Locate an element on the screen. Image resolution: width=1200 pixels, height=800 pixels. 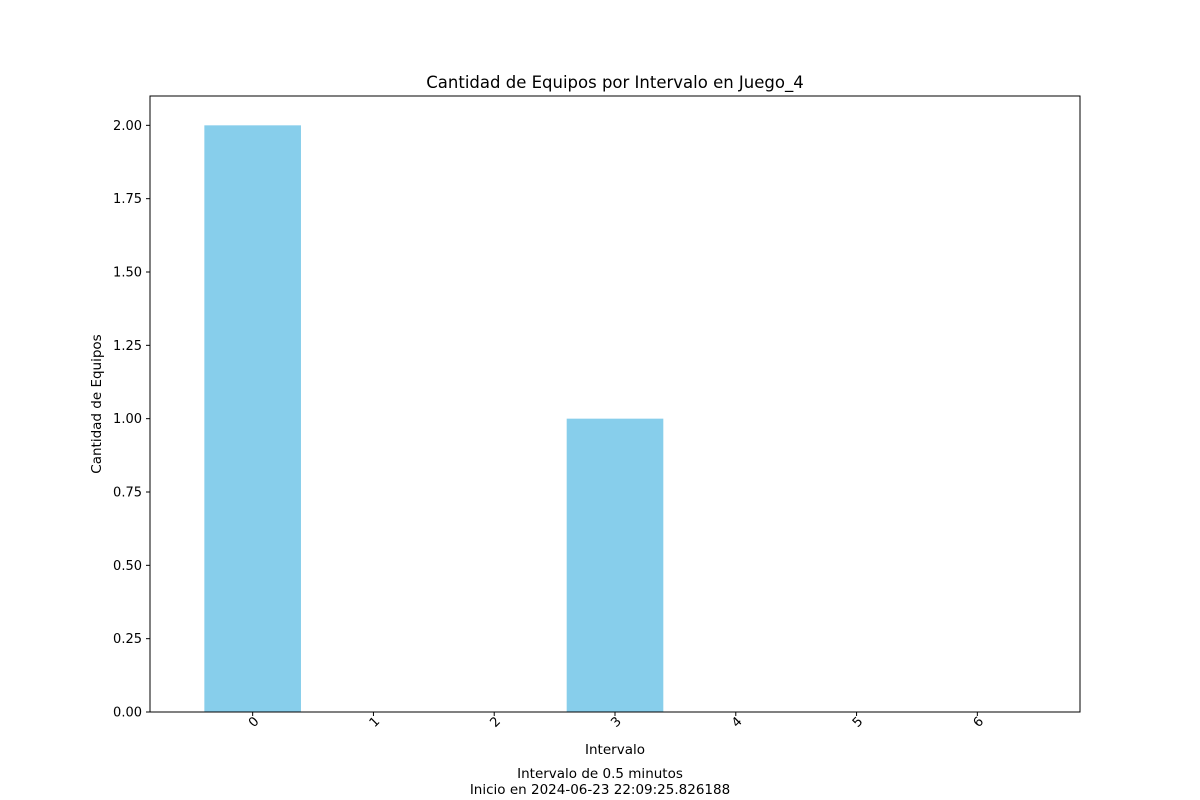
x-tick-label: 0 is located at coordinates (254, 722).